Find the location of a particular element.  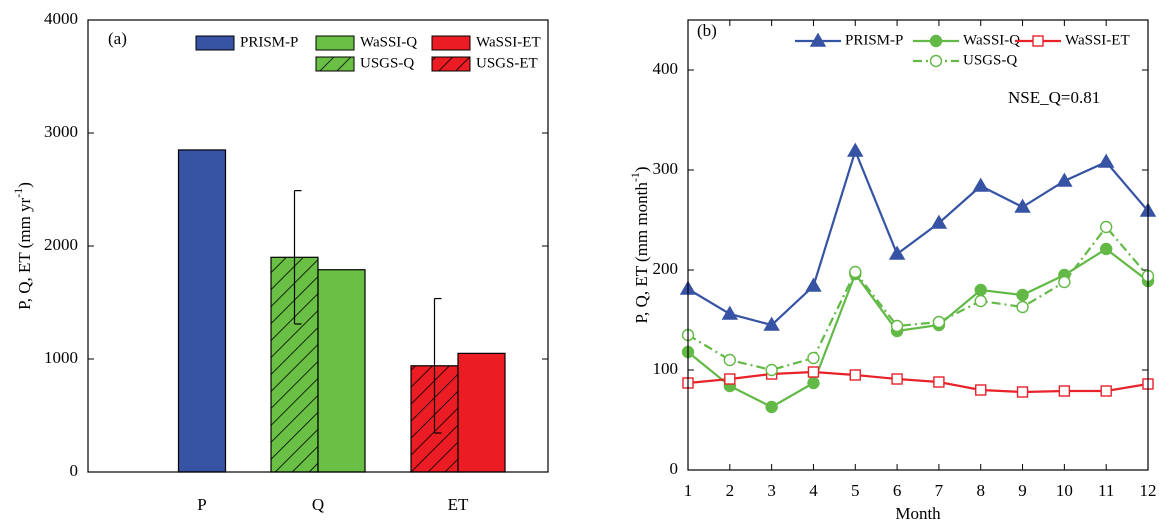

x-tick-label: 1 is located at coordinates (688, 490).